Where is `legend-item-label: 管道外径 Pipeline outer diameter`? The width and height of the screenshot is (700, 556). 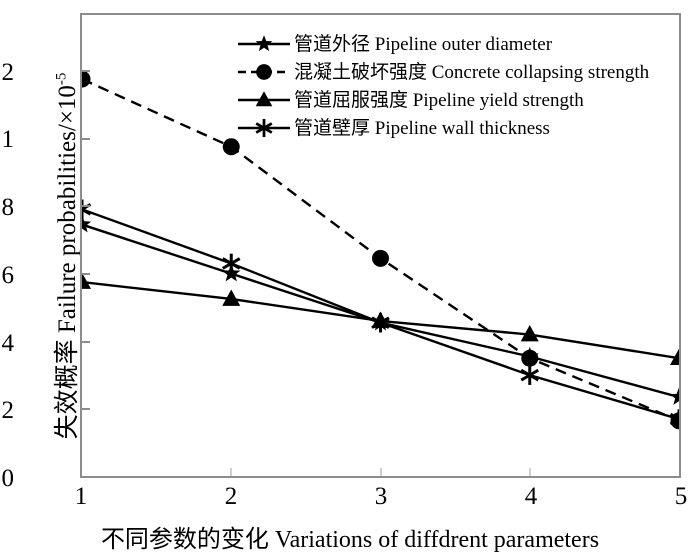 legend-item-label: 管道外径 Pipeline outer diameter is located at coordinates (423, 44).